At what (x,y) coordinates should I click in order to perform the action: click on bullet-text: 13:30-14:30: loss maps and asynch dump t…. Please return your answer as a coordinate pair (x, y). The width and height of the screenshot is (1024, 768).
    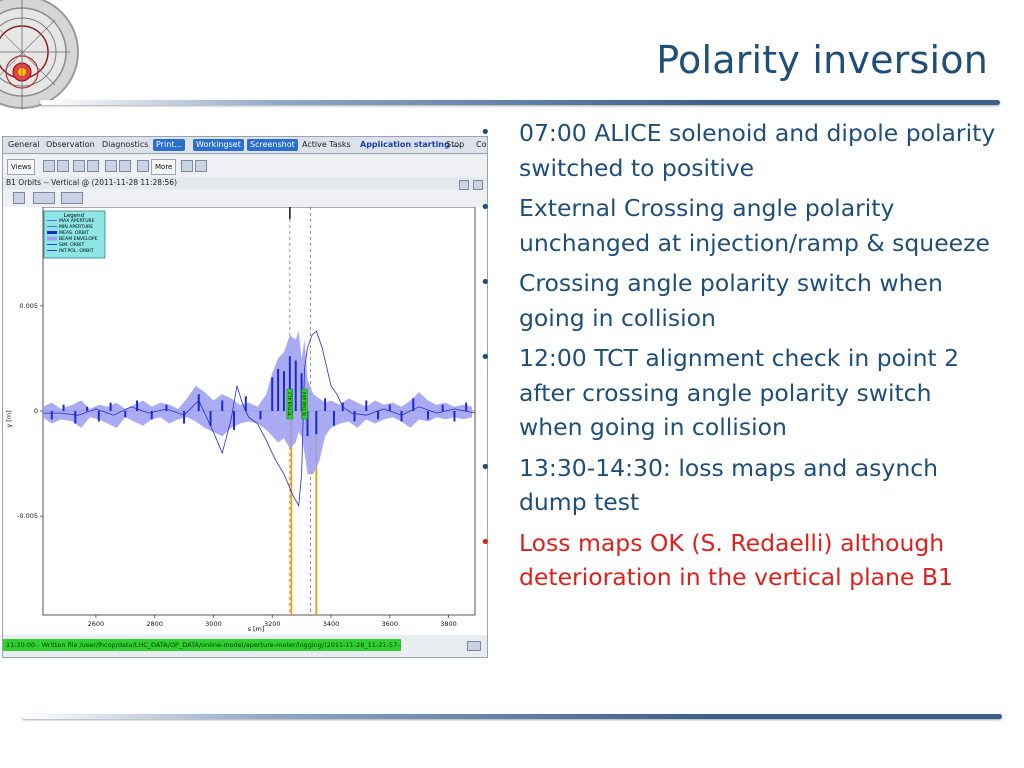
    Looking at the image, I should click on (729, 485).